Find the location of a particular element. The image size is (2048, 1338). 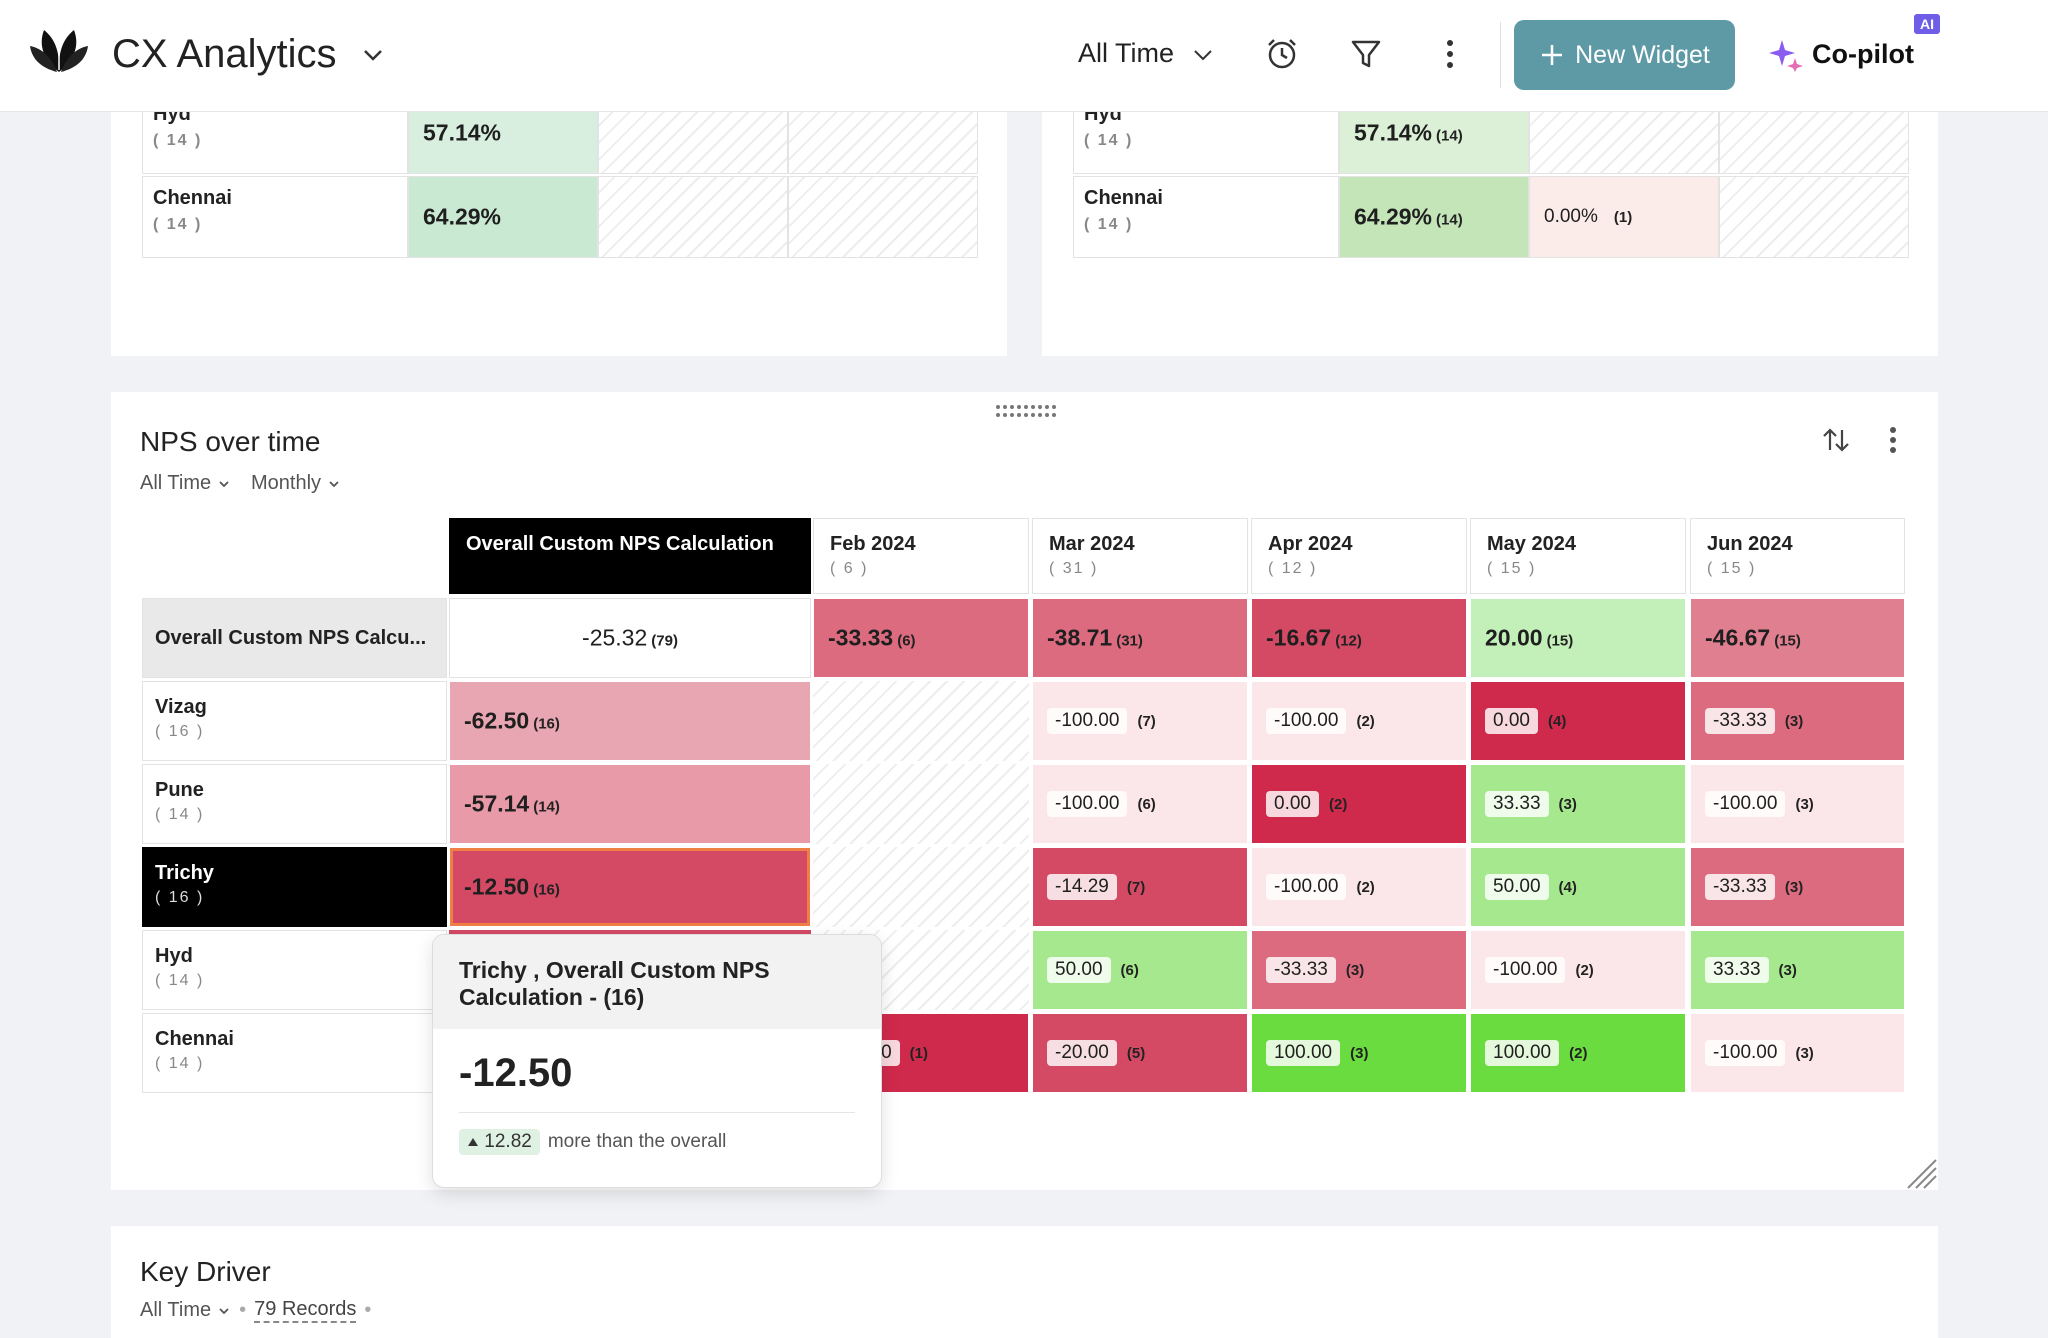

value-cell: 64.29% (14) is located at coordinates (1434, 217).